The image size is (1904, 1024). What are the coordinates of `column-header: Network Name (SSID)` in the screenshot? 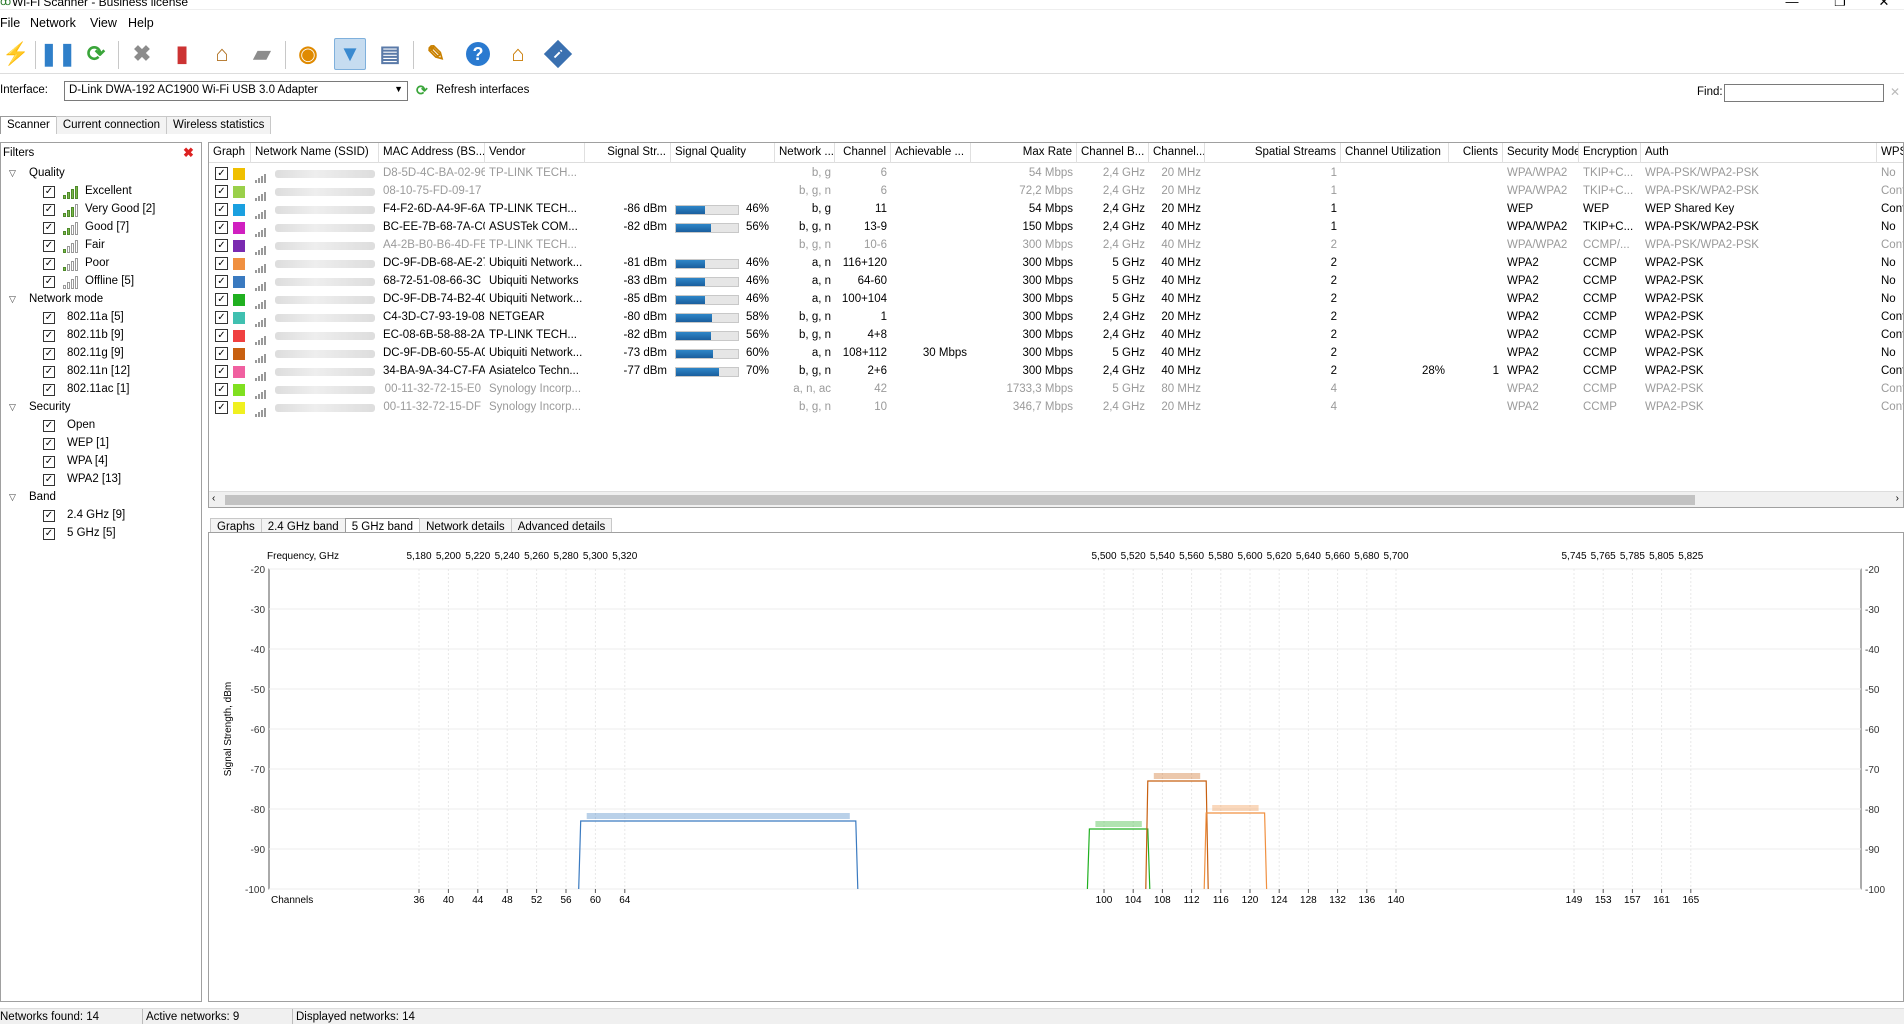 It's located at (315, 153).